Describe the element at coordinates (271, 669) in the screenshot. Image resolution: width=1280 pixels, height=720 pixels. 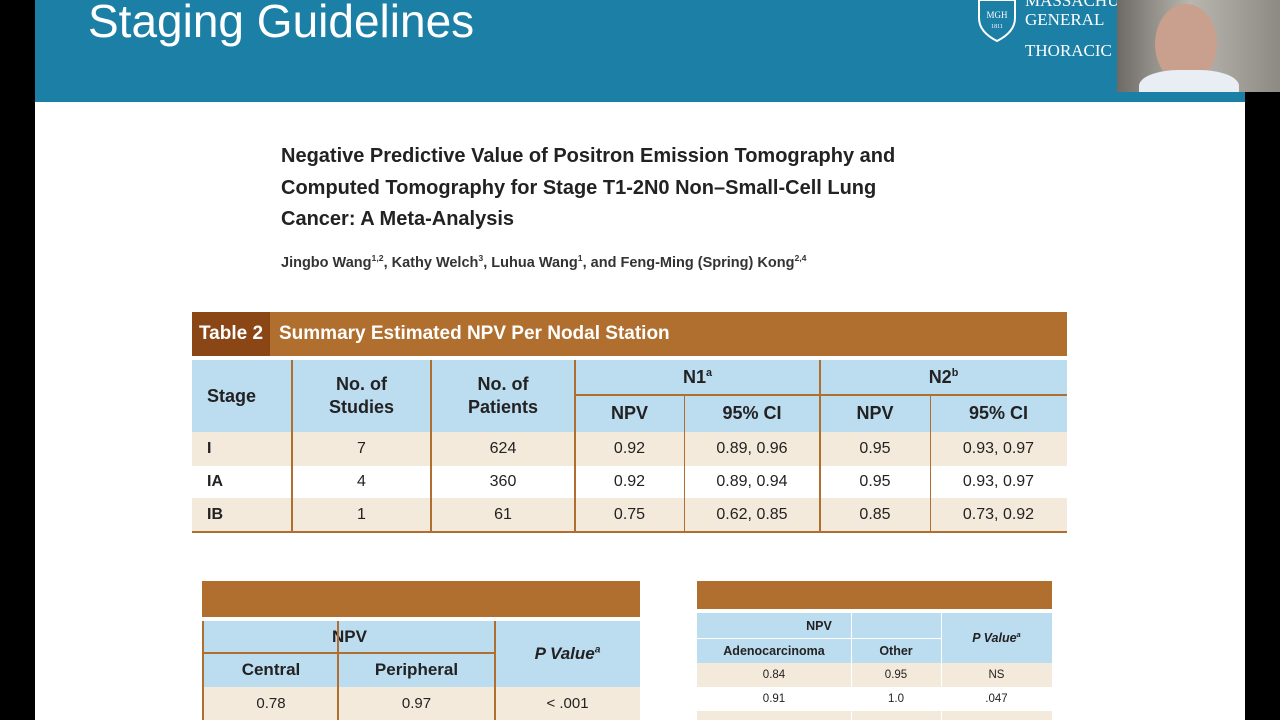
I see `column-header: Central` at that location.